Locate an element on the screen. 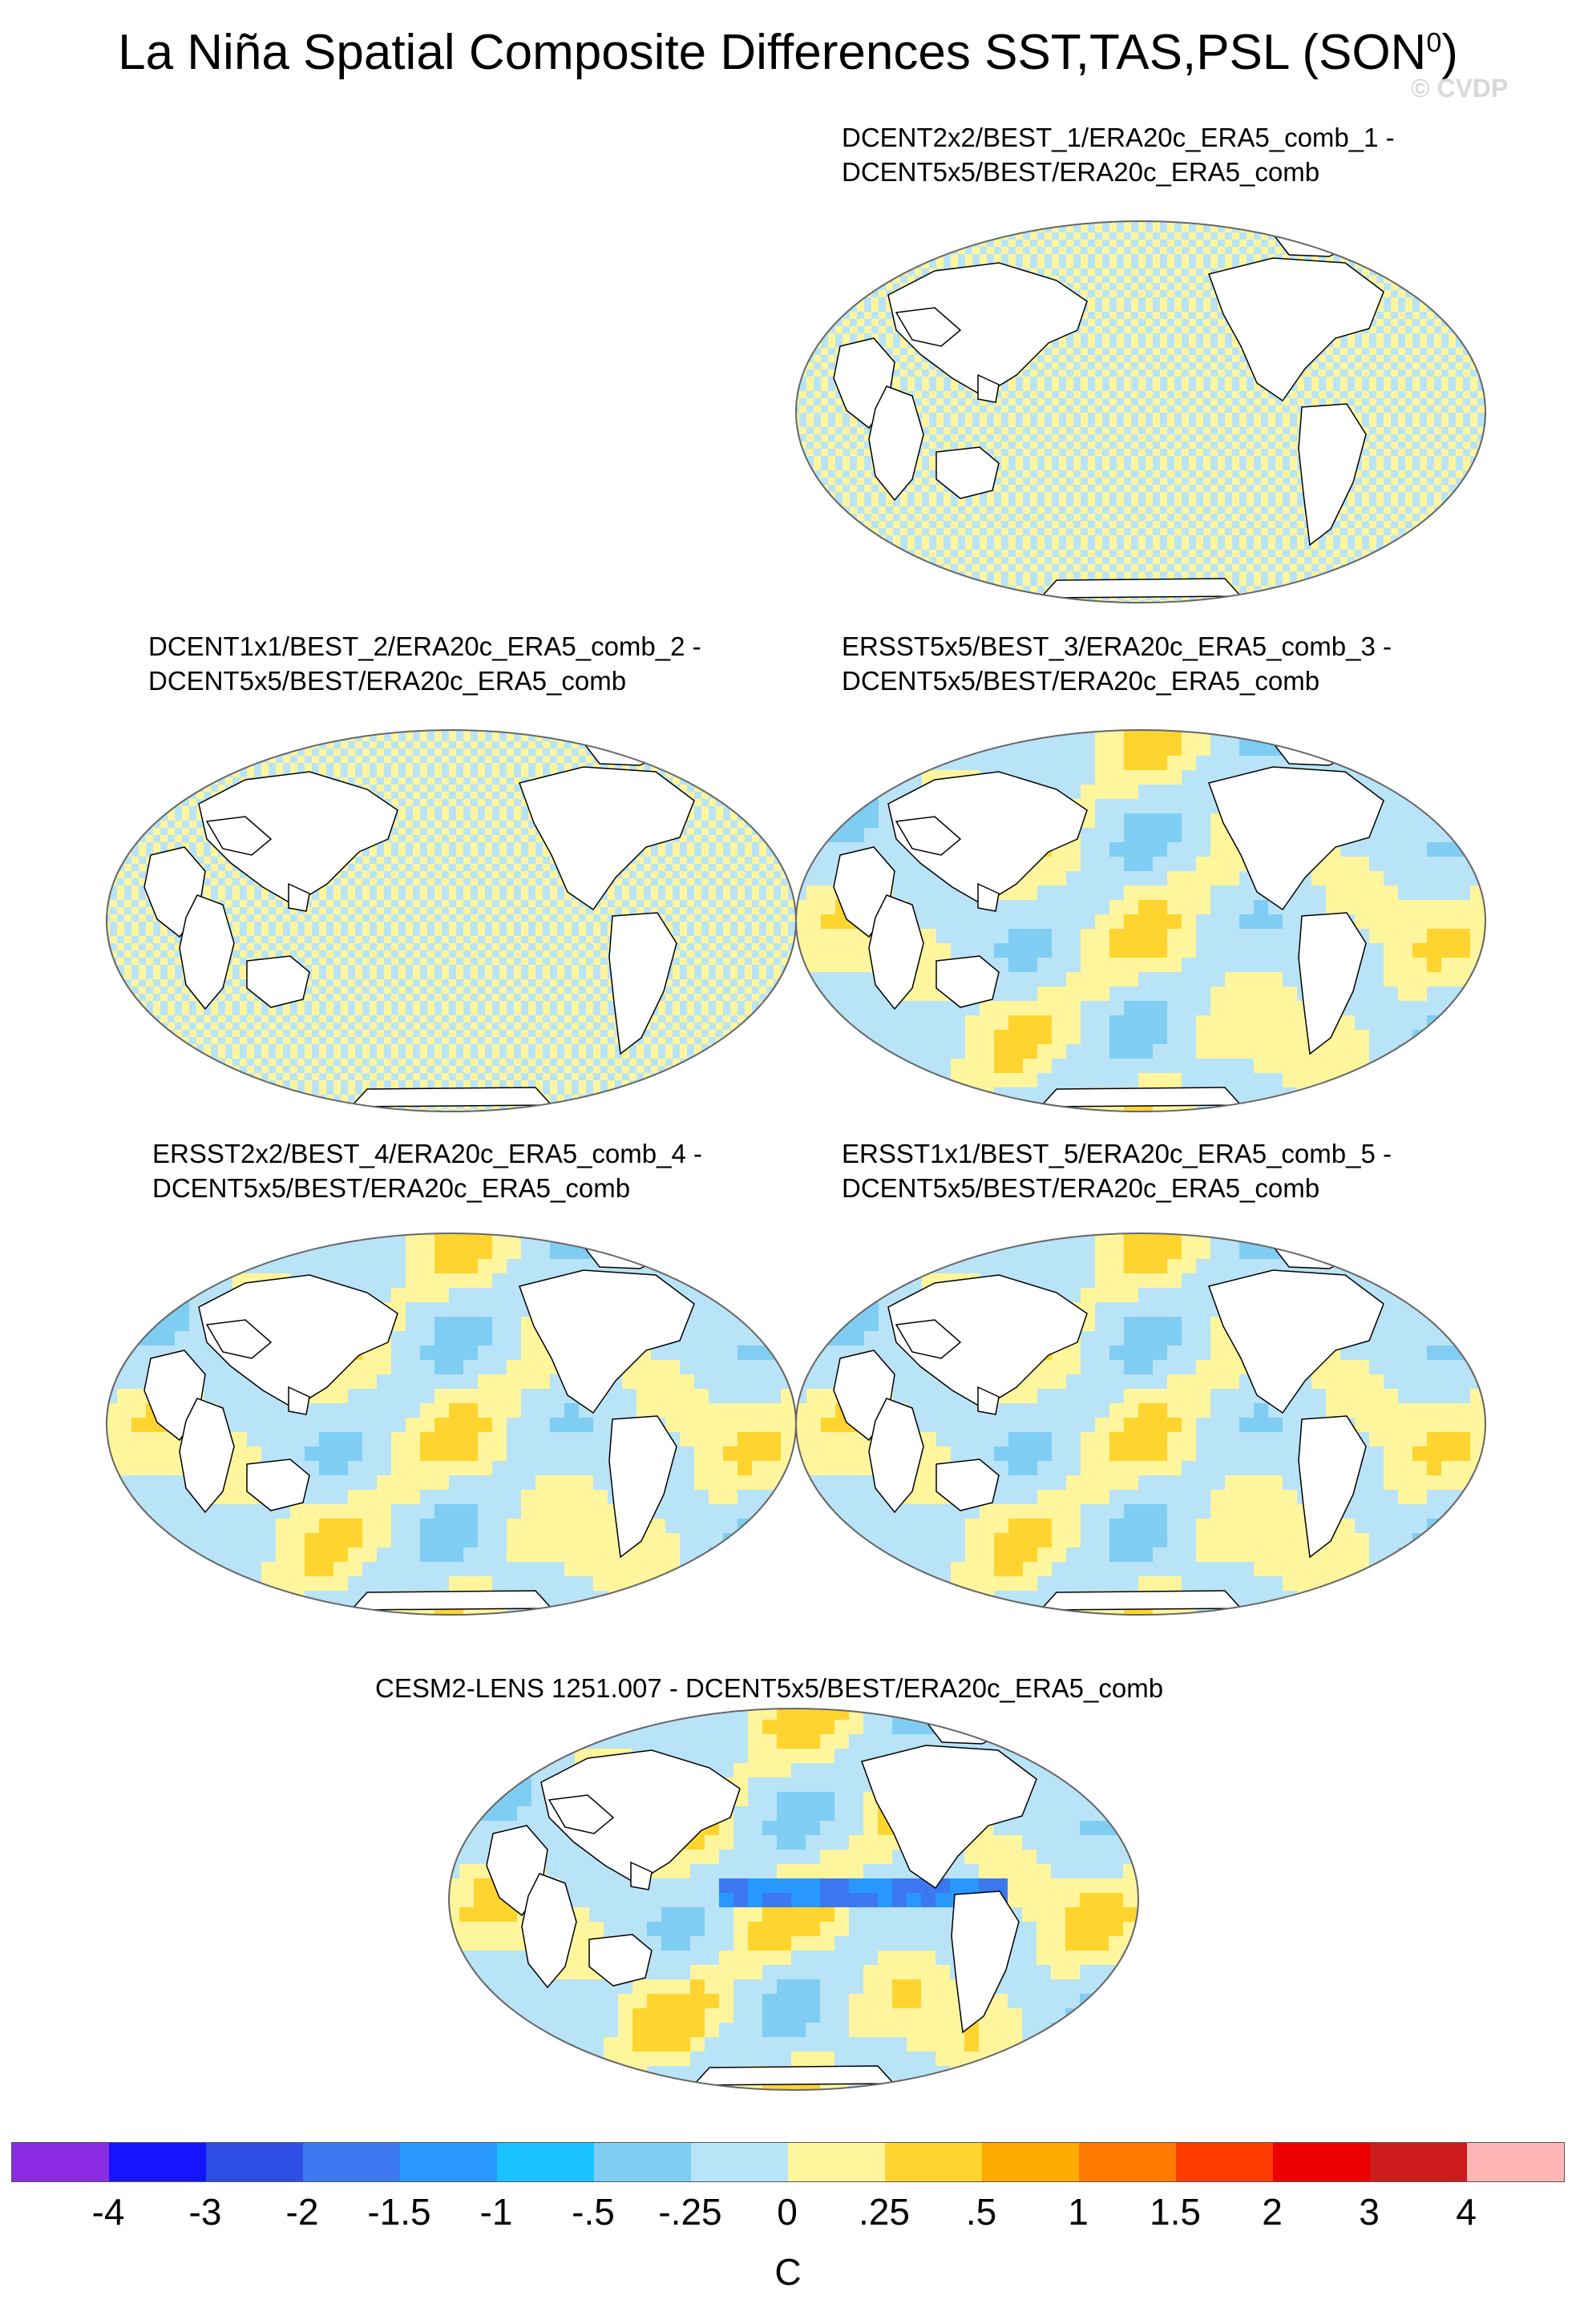 Image resolution: width=1576 pixels, height=2324 pixels. panel-title-1-line-2: DCENT5x5/BEST/ERA20c_ERA5_comb is located at coordinates (1081, 172).